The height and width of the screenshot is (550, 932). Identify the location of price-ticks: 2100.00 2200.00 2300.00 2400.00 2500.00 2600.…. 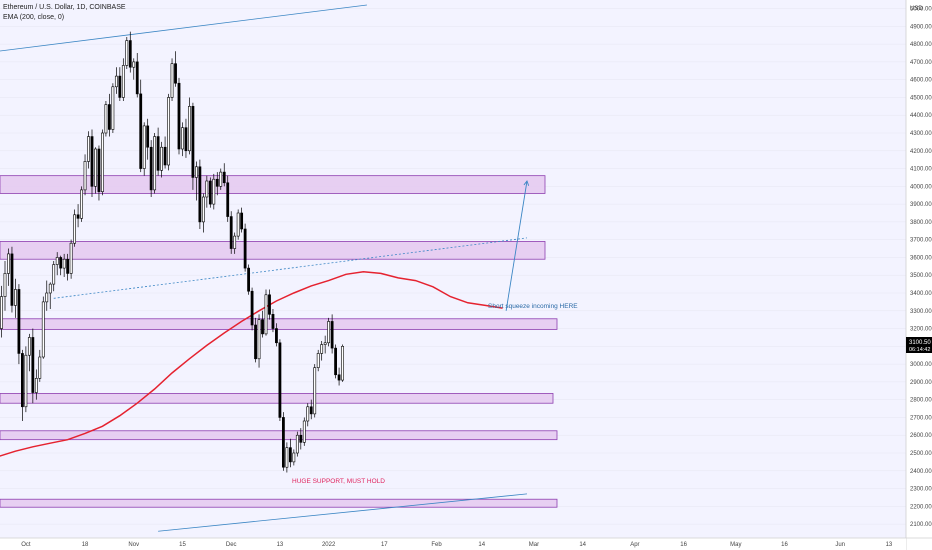
(921, 268).